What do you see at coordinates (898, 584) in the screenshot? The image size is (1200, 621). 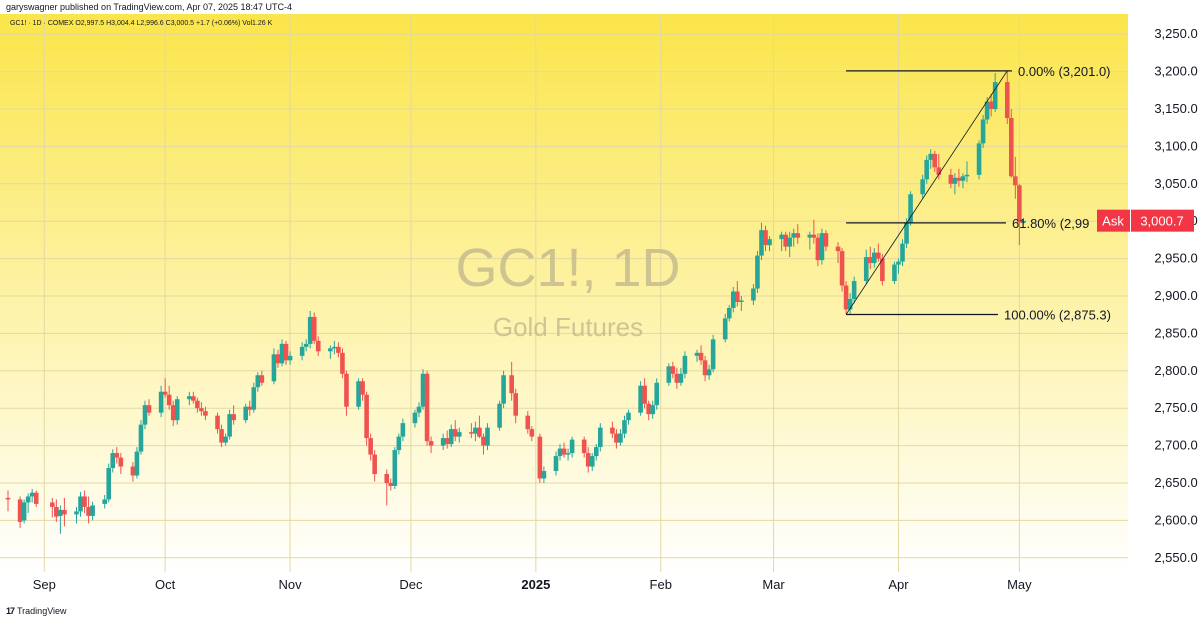 I see `x-tick-label: Apr` at bounding box center [898, 584].